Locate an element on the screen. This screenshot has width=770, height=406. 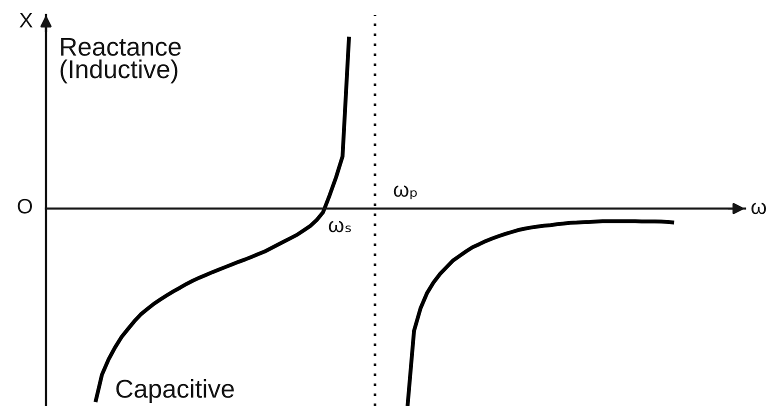
annotation: Reactance (Inductive) is located at coordinates (120, 61).